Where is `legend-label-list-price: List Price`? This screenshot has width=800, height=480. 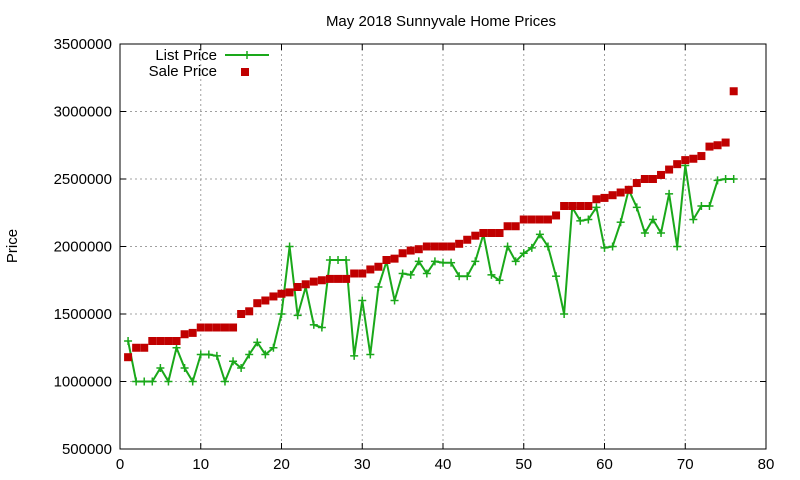 legend-label-list-price: List Price is located at coordinates (186, 55).